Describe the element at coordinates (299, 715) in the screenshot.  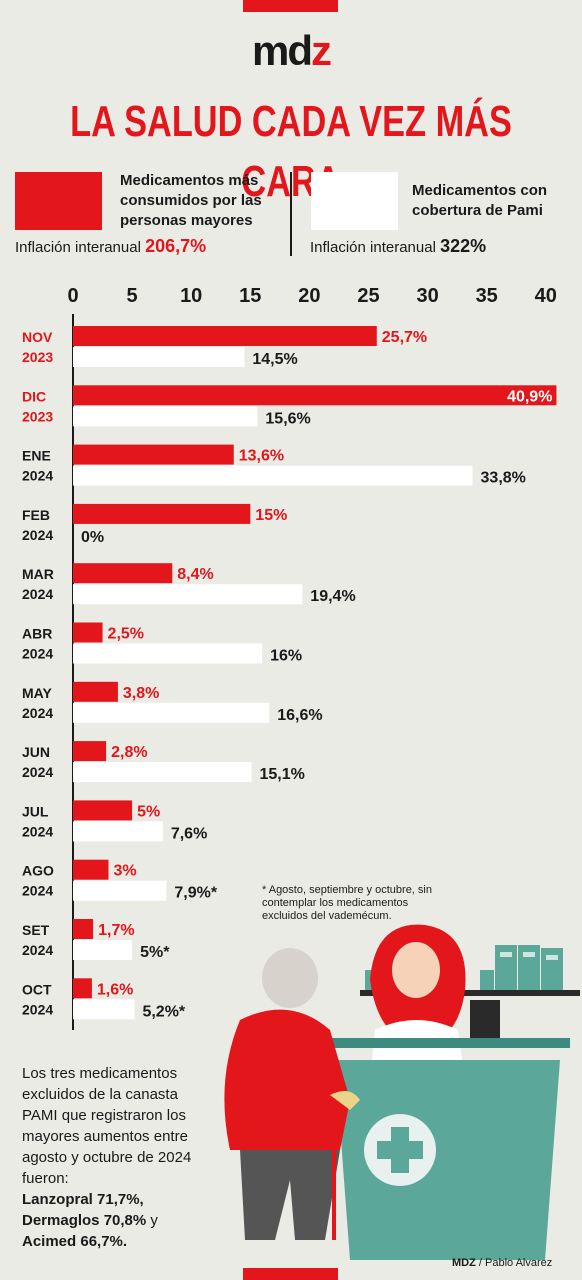
I see `bar-white-label: 16,6%` at that location.